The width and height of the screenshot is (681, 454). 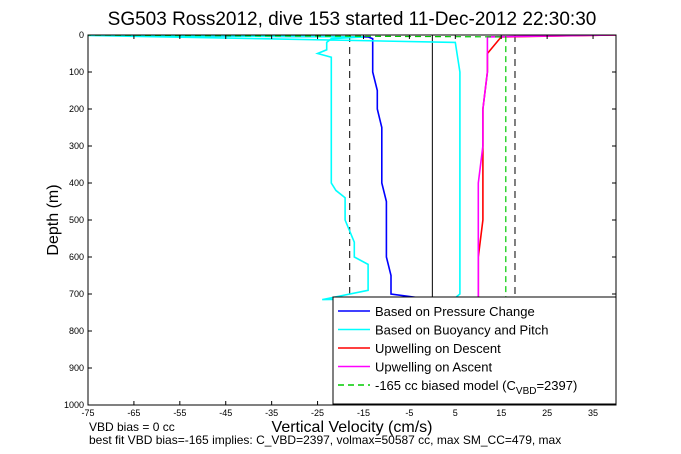 I want to click on legend-label-1: Based on Buoyancy and Pitch, so click(x=461, y=330).